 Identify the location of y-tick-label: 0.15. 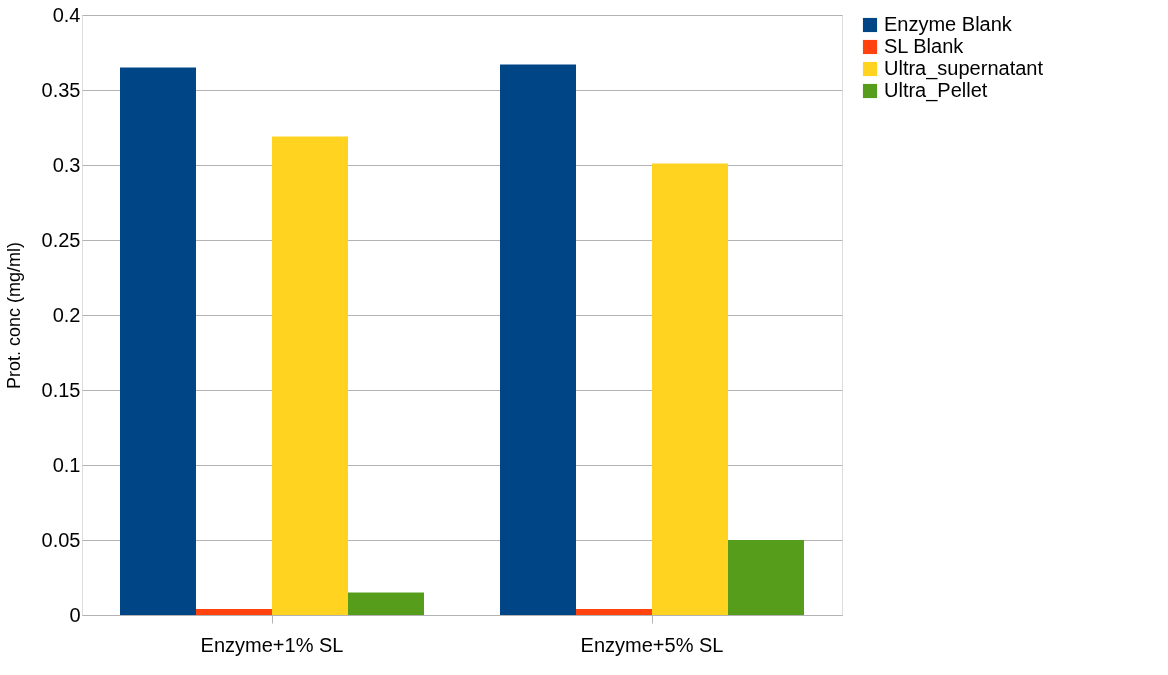
(61, 389).